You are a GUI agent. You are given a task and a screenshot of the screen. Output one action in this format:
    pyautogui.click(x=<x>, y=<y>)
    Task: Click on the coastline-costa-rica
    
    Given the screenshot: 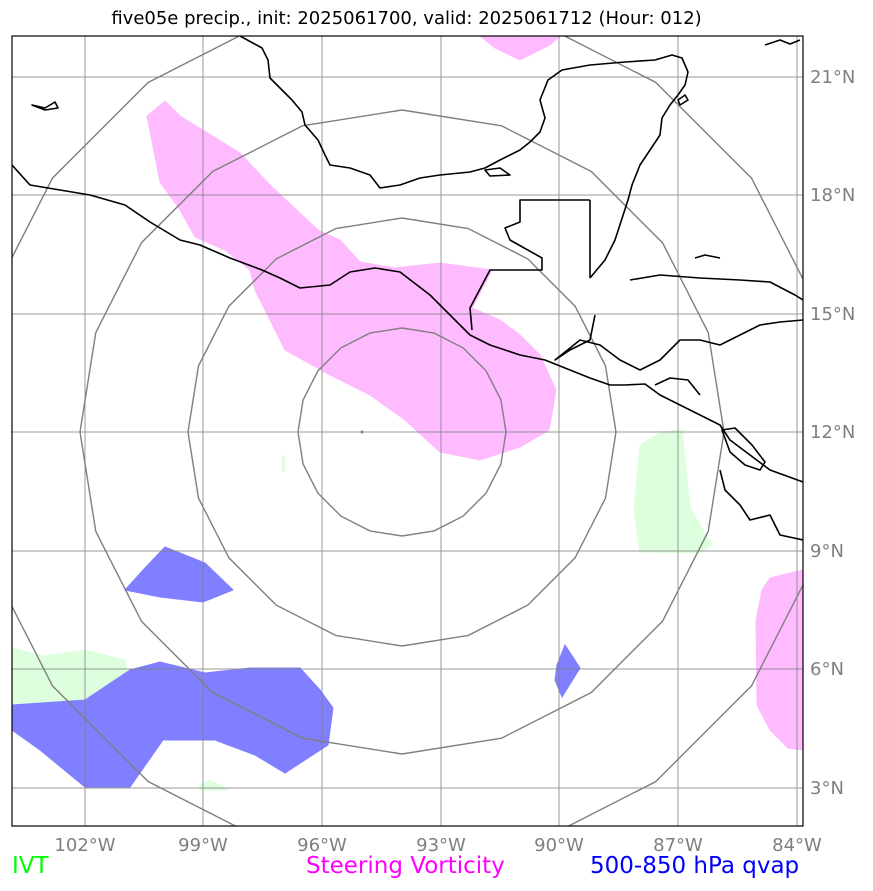 What is the action you would take?
    pyautogui.click(x=761, y=505)
    